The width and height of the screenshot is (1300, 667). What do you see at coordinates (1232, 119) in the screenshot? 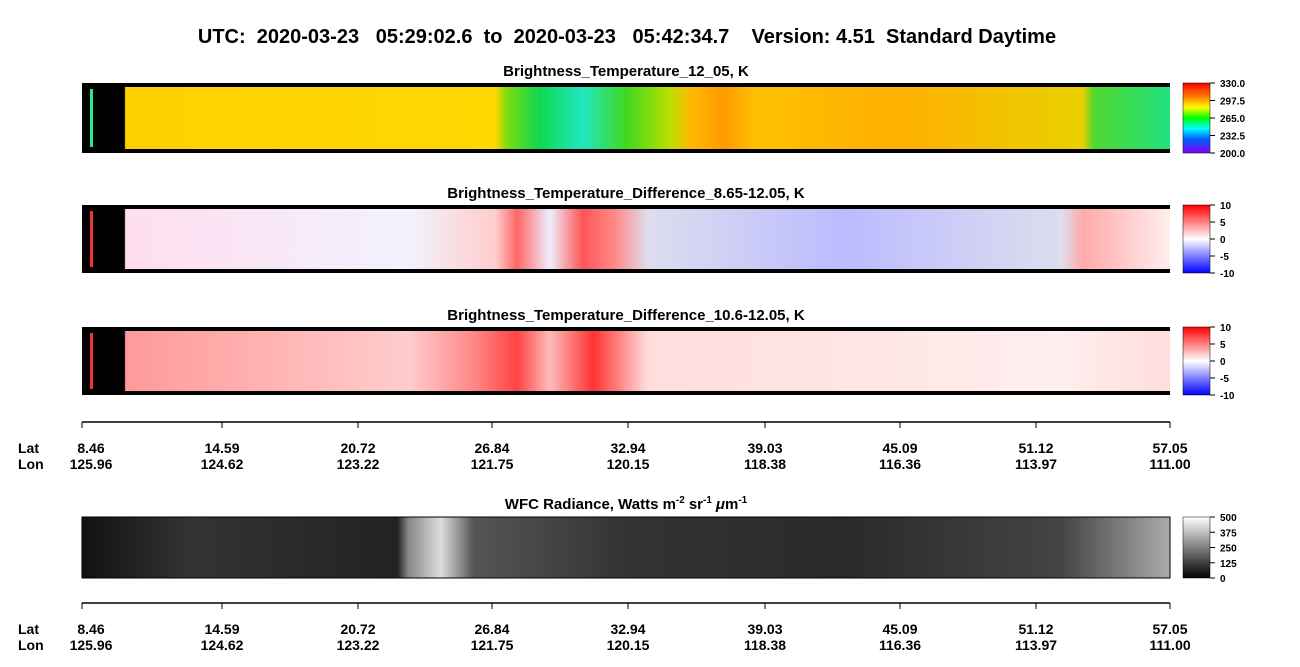
I see `colorbar-label: 265.0` at bounding box center [1232, 119].